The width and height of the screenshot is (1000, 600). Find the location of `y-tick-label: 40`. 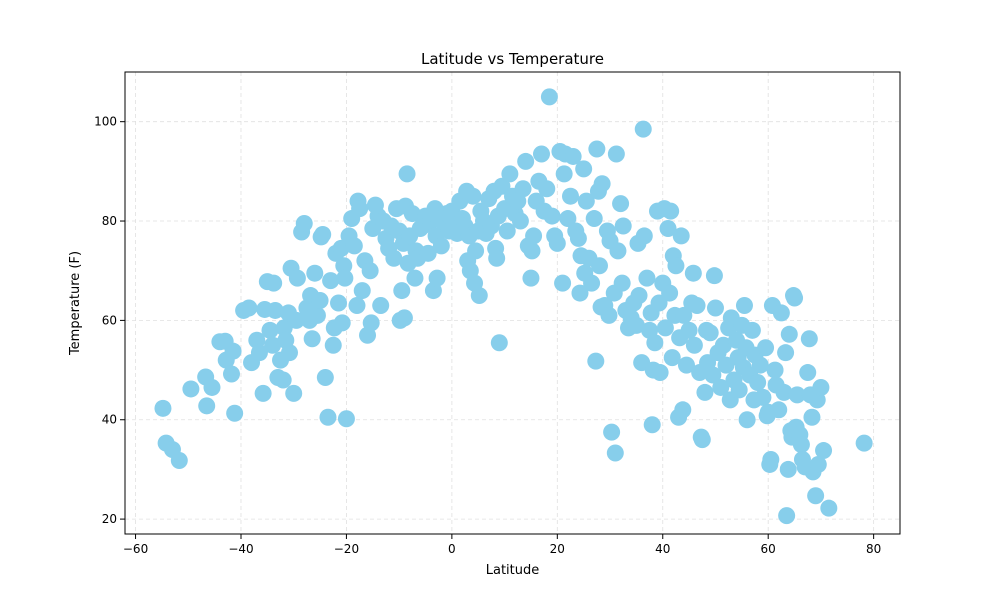

y-tick-label: 40 is located at coordinates (109, 420).